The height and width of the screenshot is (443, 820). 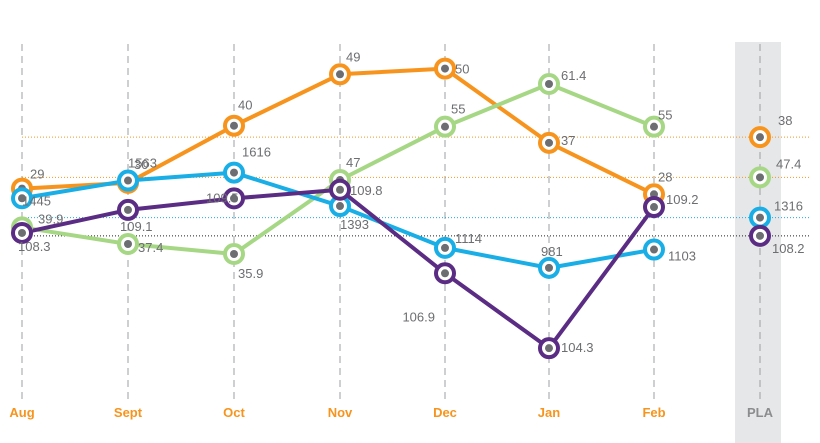 What do you see at coordinates (462, 69) in the screenshot?
I see `data-label: 50` at bounding box center [462, 69].